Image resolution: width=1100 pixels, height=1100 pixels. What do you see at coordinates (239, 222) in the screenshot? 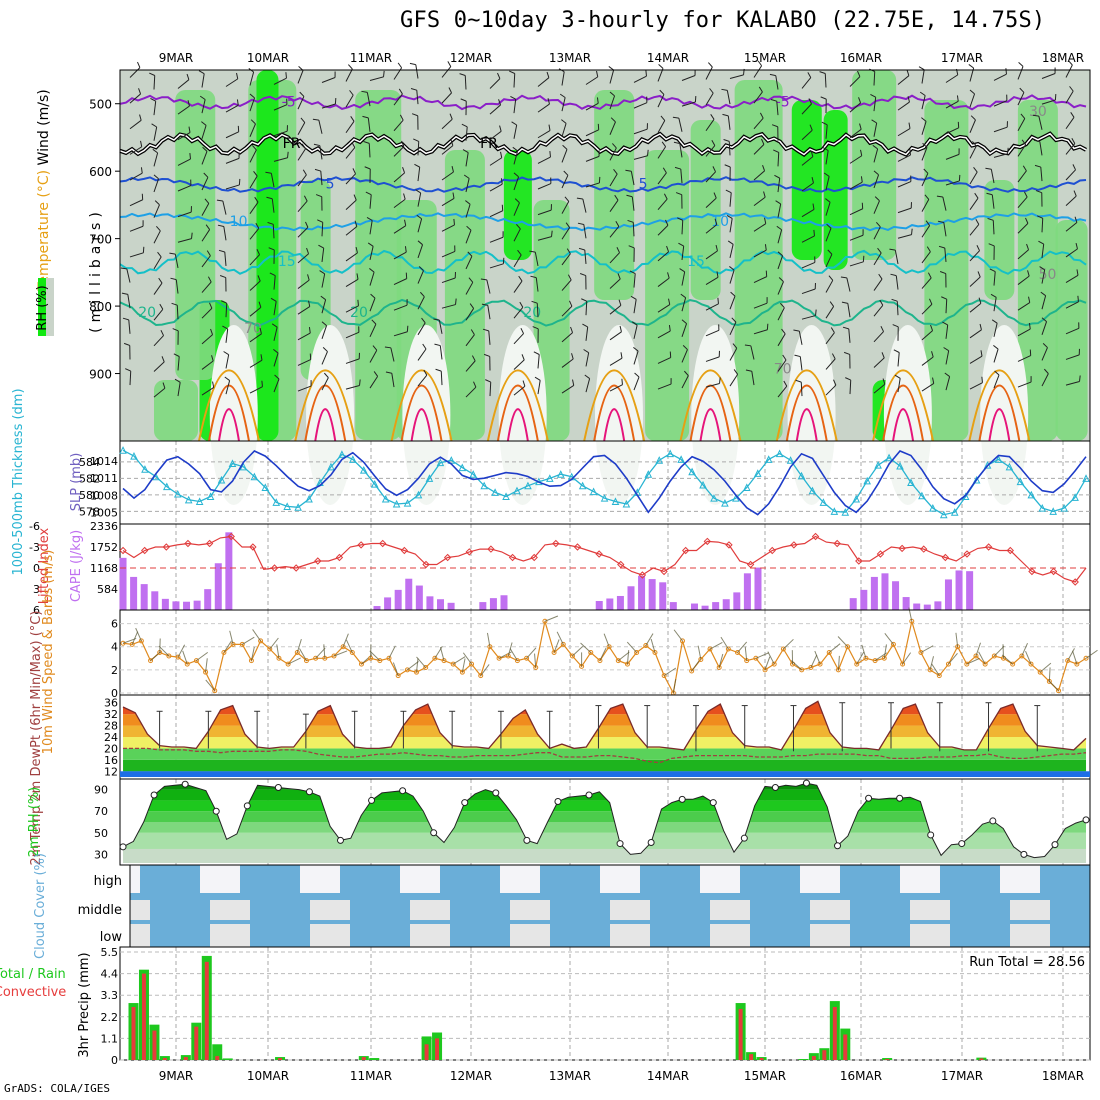
I see `contour-label: 10` at bounding box center [239, 222].